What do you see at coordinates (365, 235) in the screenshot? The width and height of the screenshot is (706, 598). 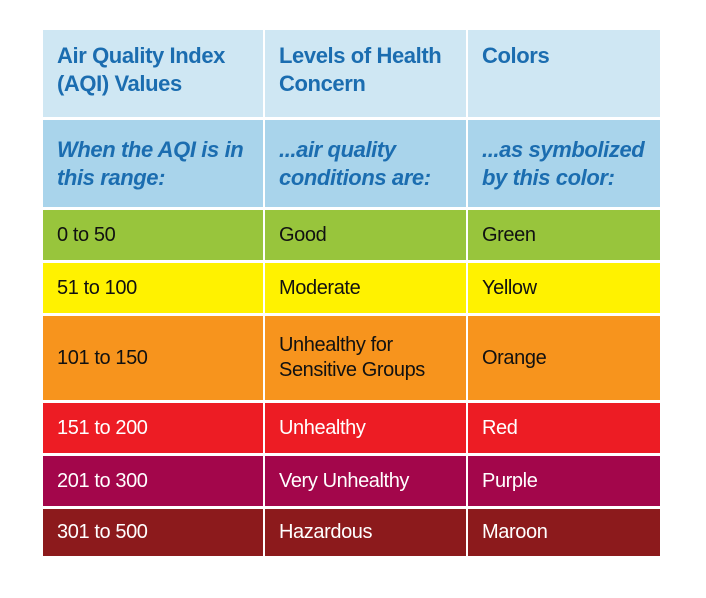 I see `table-cell: Good` at bounding box center [365, 235].